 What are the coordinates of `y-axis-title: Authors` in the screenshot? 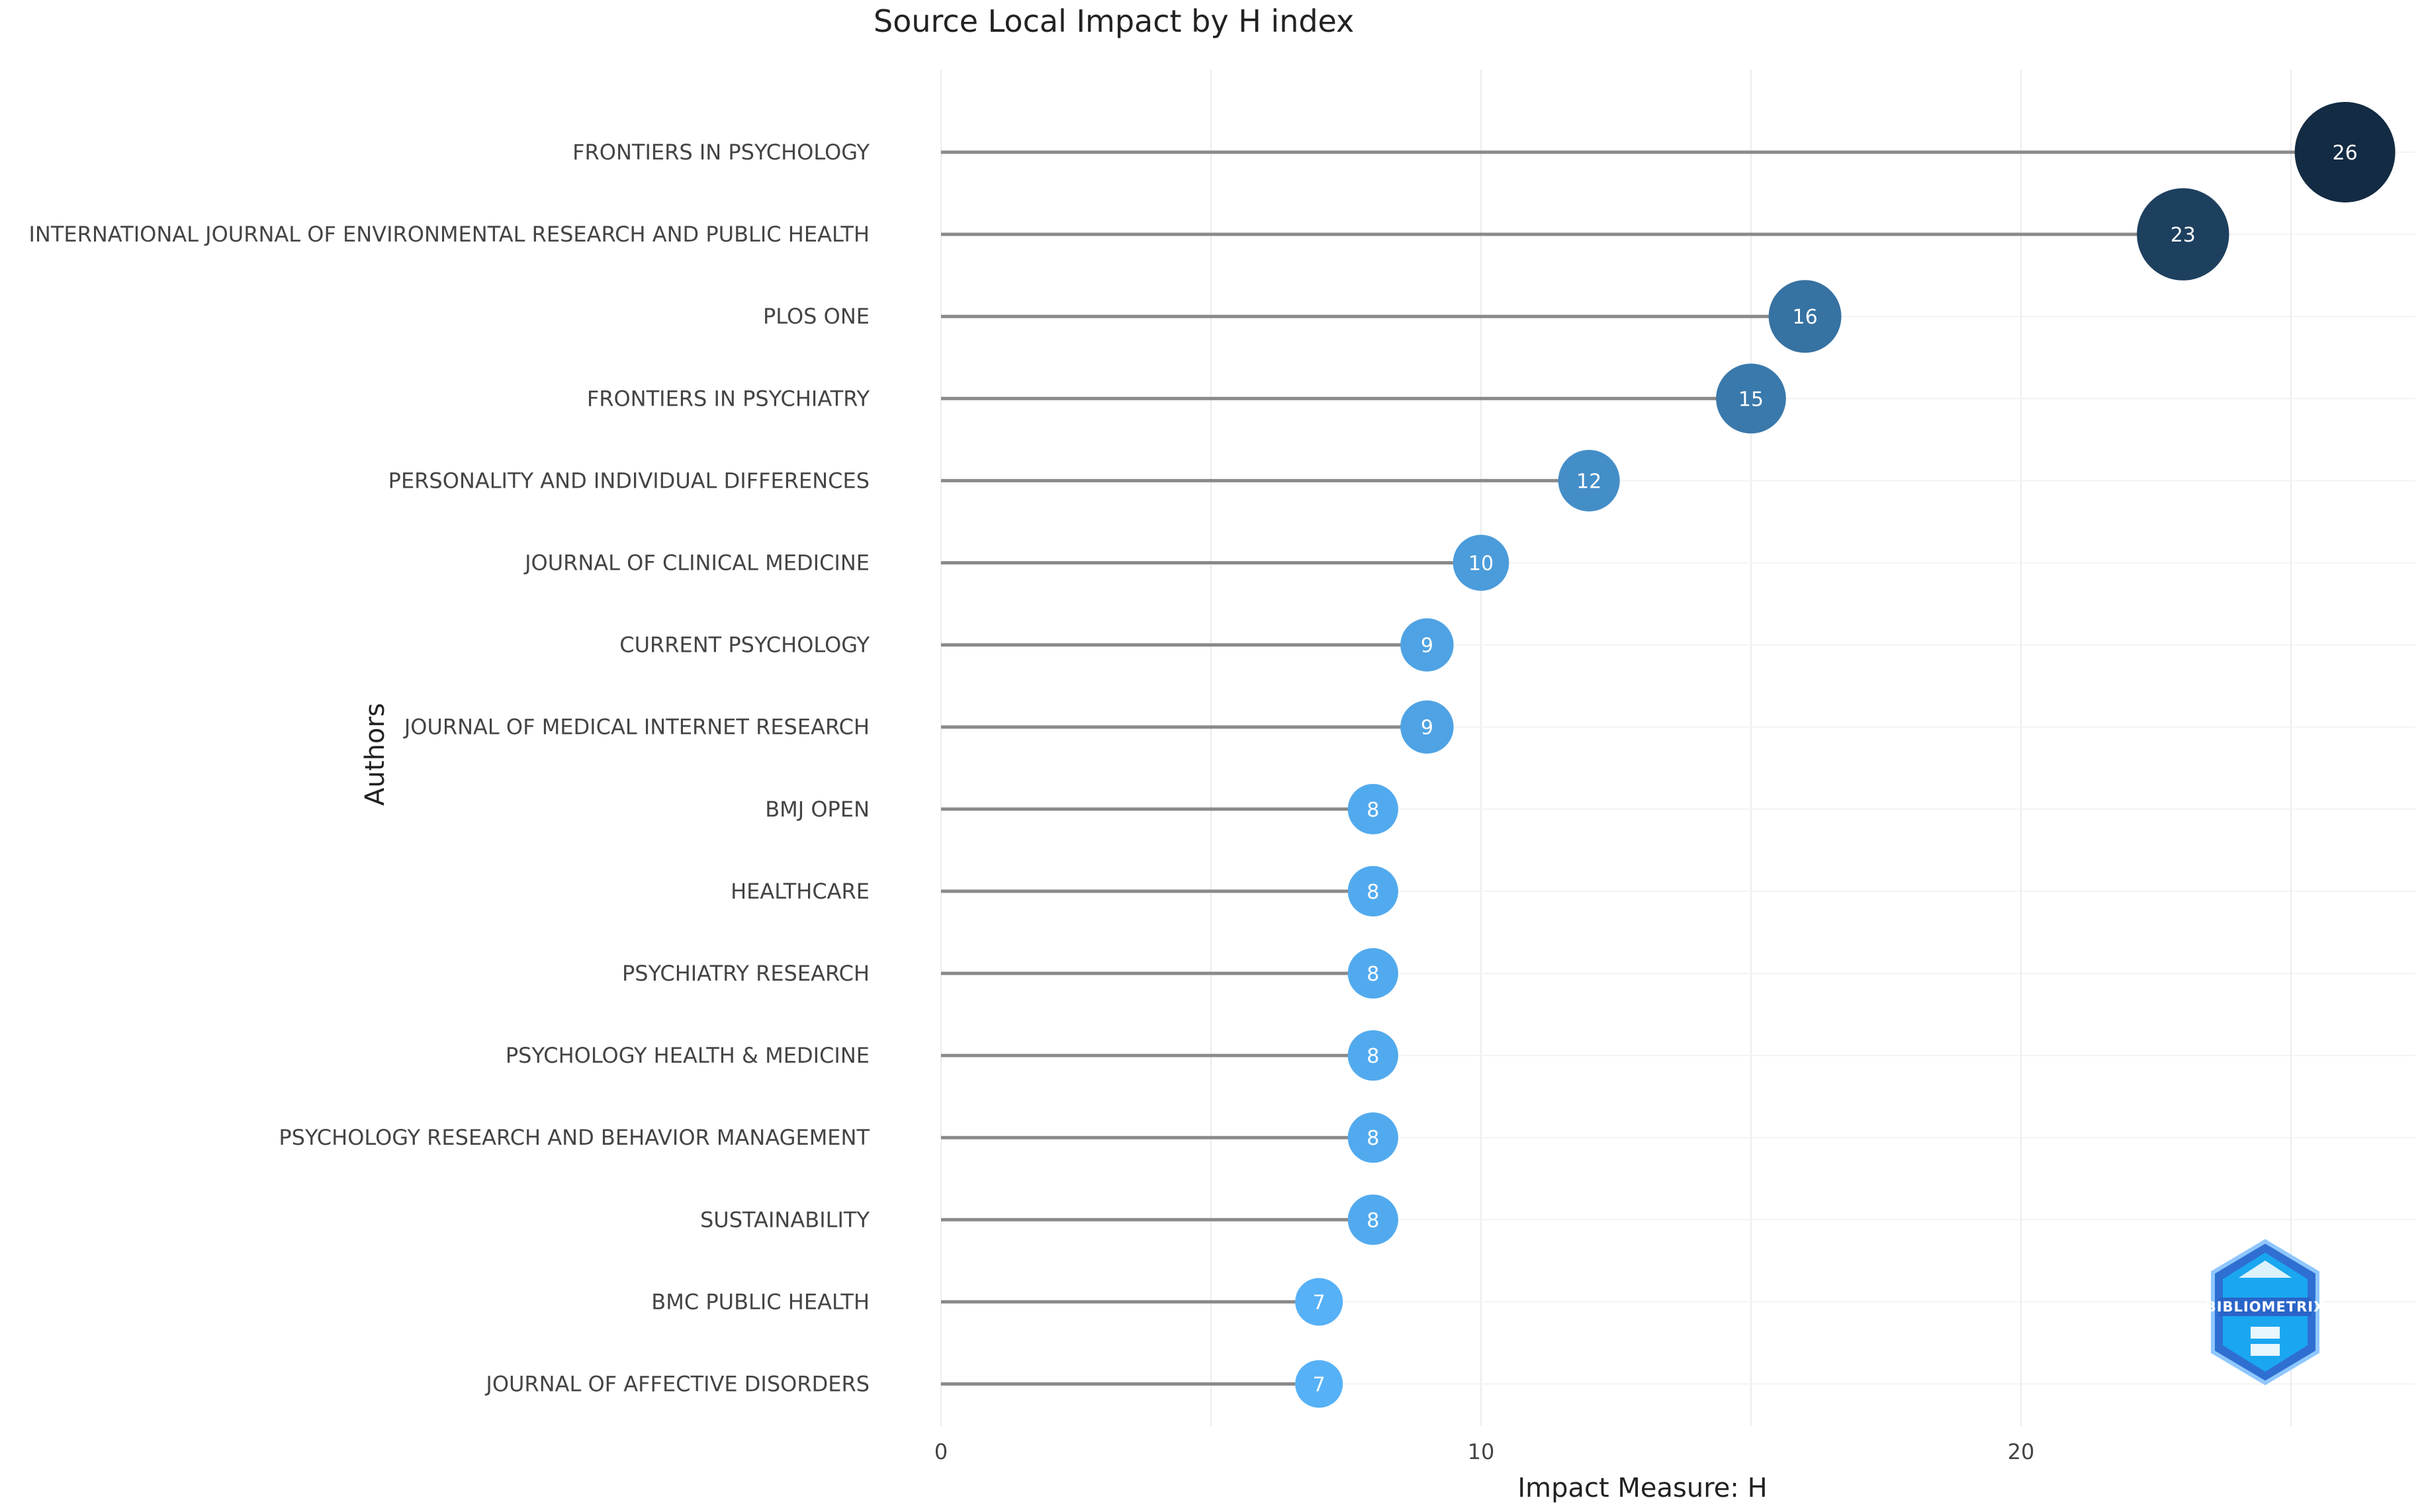 It's located at (375, 754).